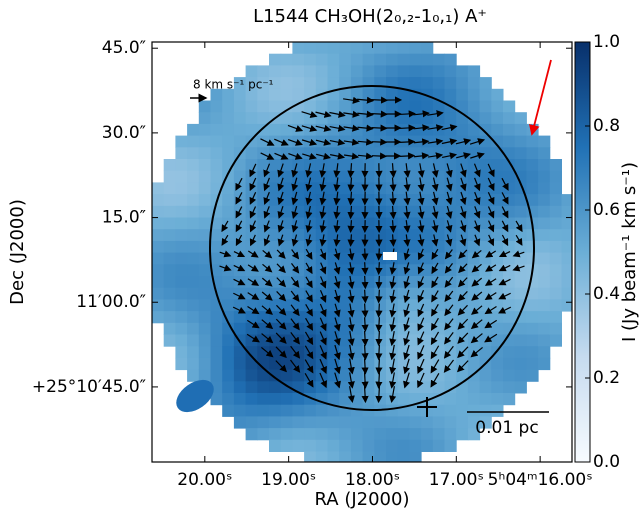 The width and height of the screenshot is (644, 516). I want to click on vector-scale-label: 8 km s⁻¹ pc⁻¹, so click(233, 85).